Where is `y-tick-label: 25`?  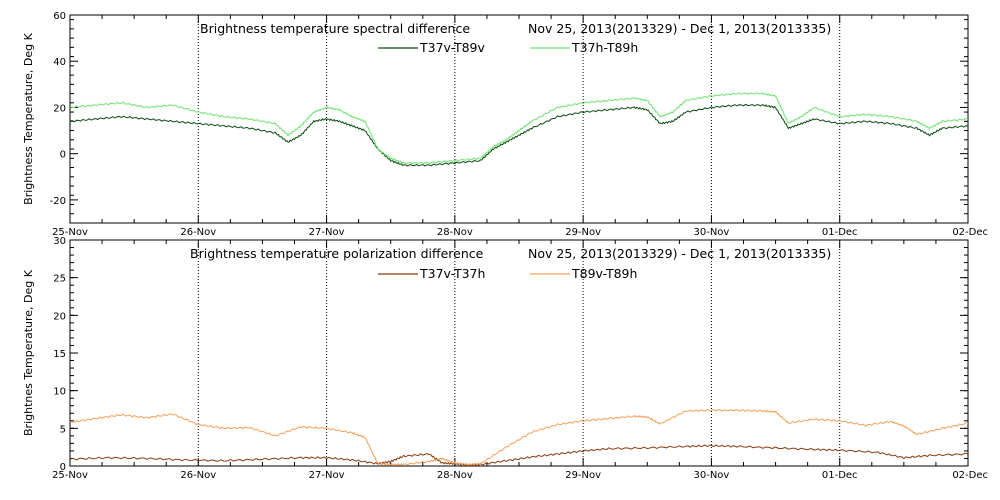
y-tick-label: 25 is located at coordinates (59, 279).